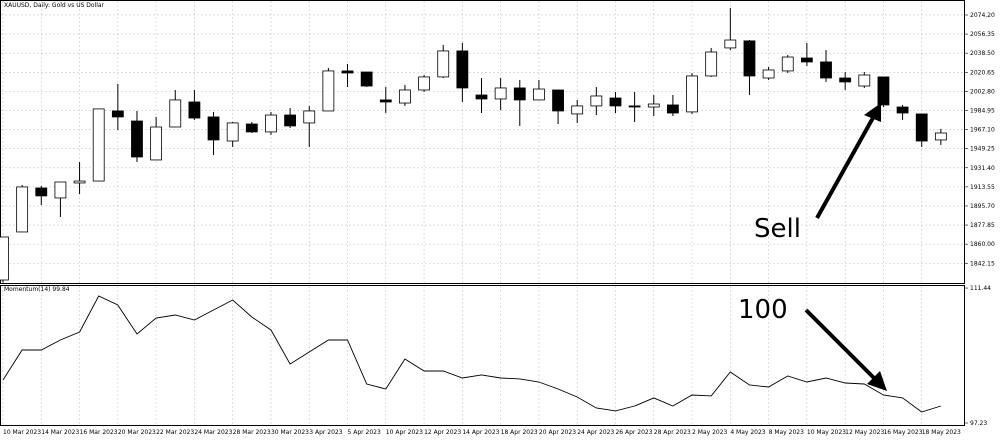 The height and width of the screenshot is (442, 1000). Describe the element at coordinates (60, 432) in the screenshot. I see `x-tick-label: 14 Mar 2023` at that location.